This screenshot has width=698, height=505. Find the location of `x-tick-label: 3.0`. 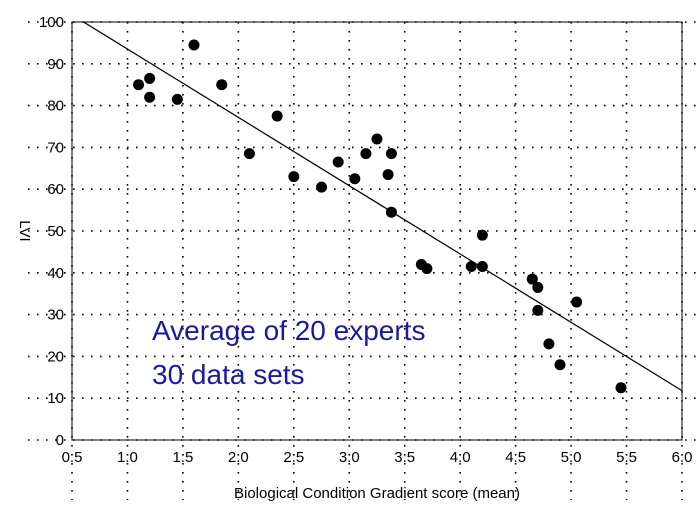

x-tick-label: 3.0 is located at coordinates (349, 457).